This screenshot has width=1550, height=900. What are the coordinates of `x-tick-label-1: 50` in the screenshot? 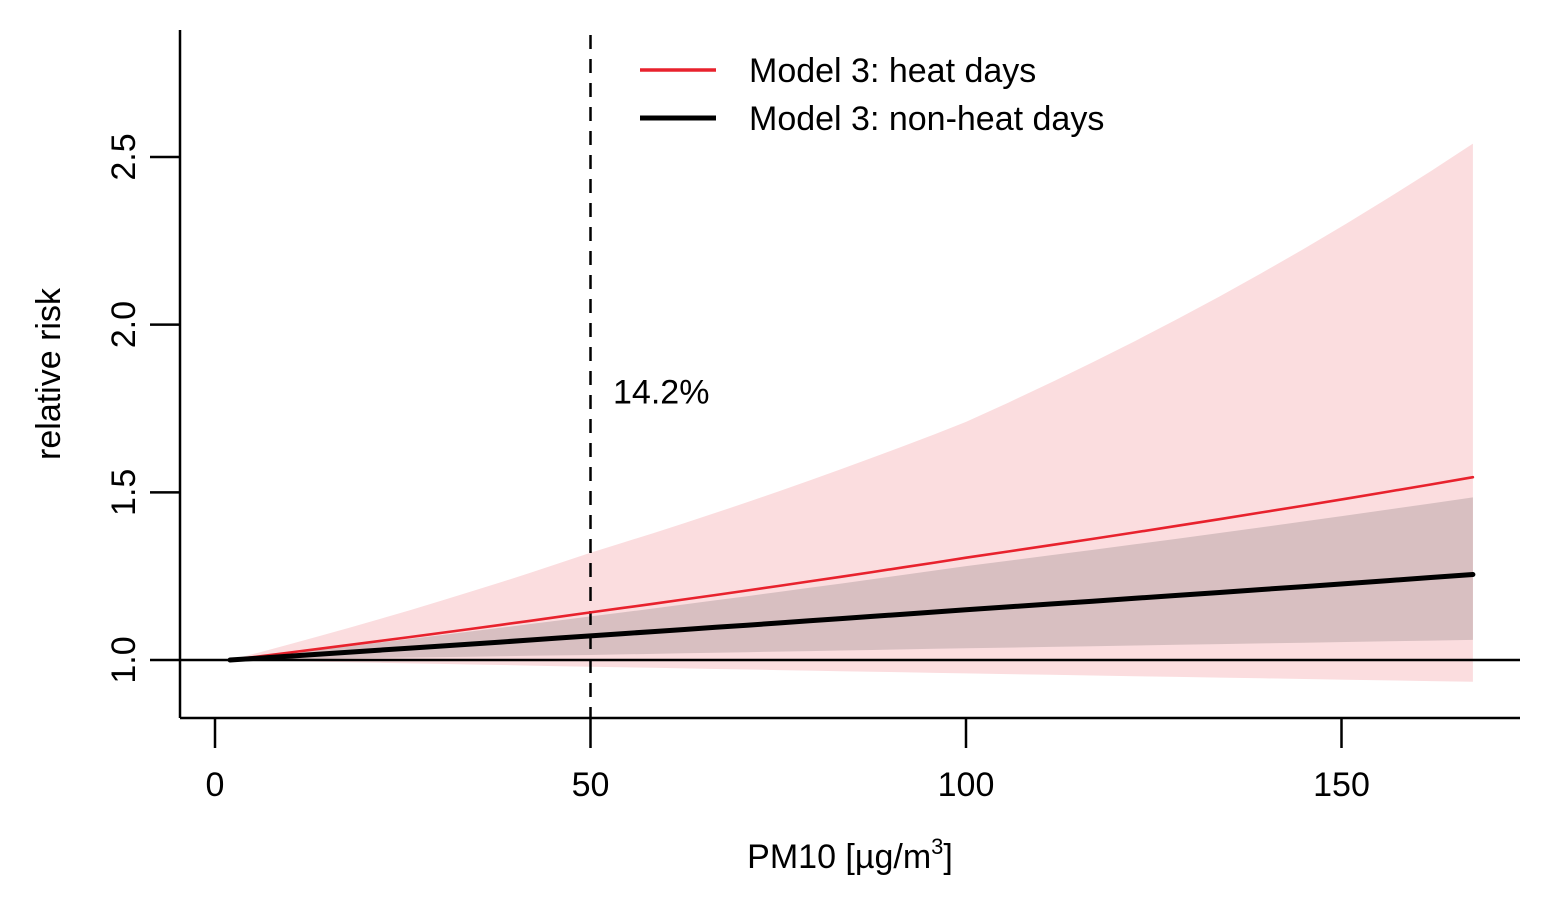 It's located at (591, 785).